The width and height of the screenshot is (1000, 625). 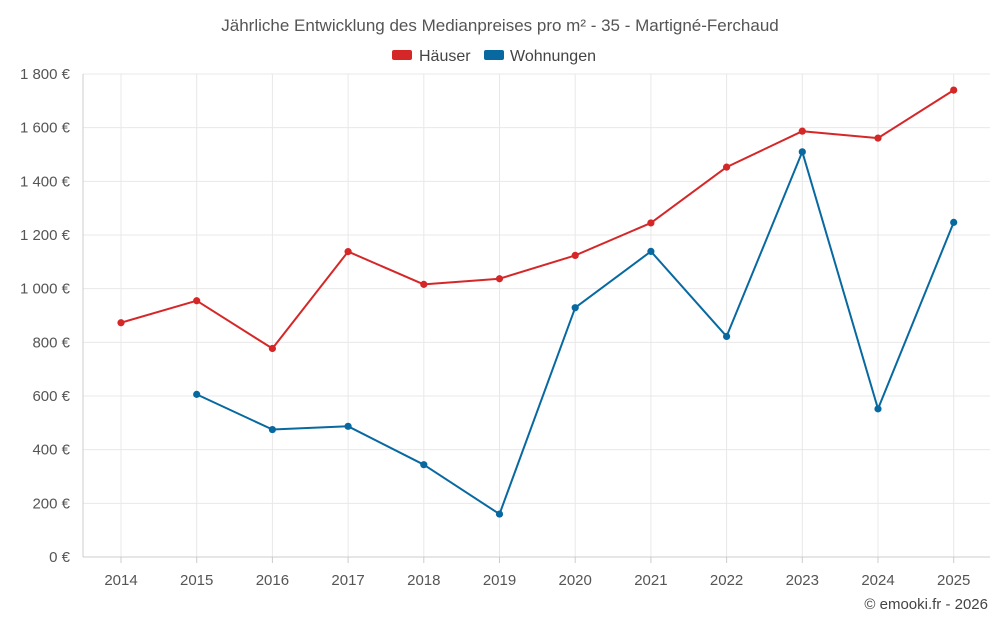 What do you see at coordinates (499, 580) in the screenshot?
I see `x-tick-label: 2019` at bounding box center [499, 580].